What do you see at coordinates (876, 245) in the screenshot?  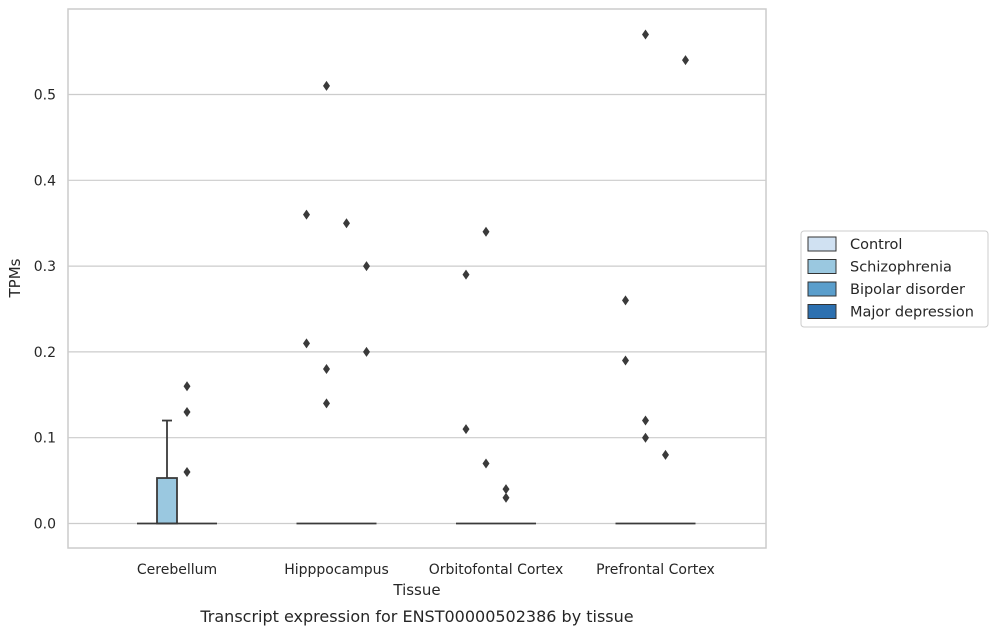 I see `legend-label: Control` at bounding box center [876, 245].